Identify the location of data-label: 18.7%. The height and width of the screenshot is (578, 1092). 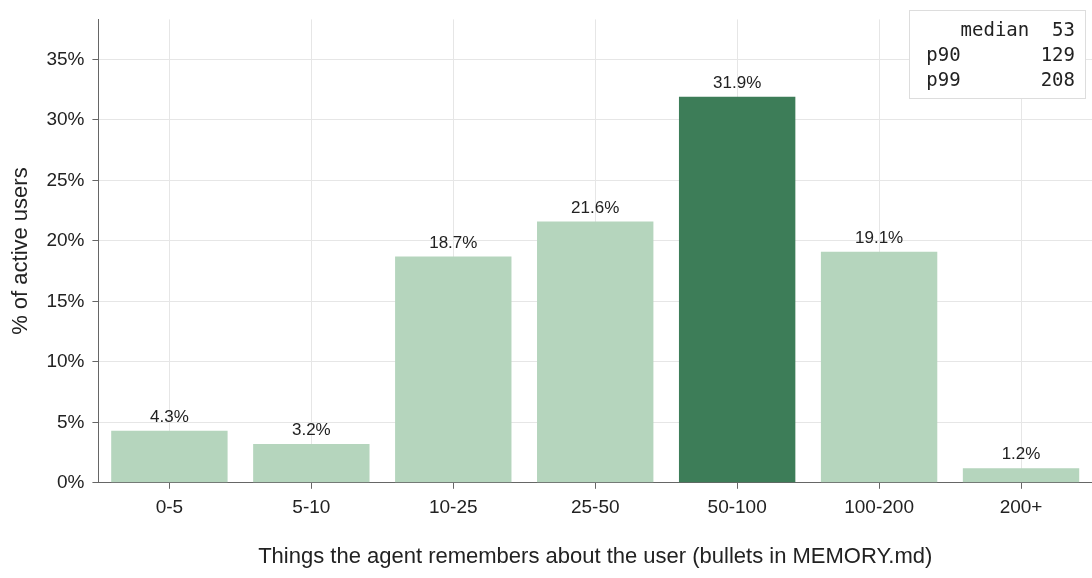
(453, 242).